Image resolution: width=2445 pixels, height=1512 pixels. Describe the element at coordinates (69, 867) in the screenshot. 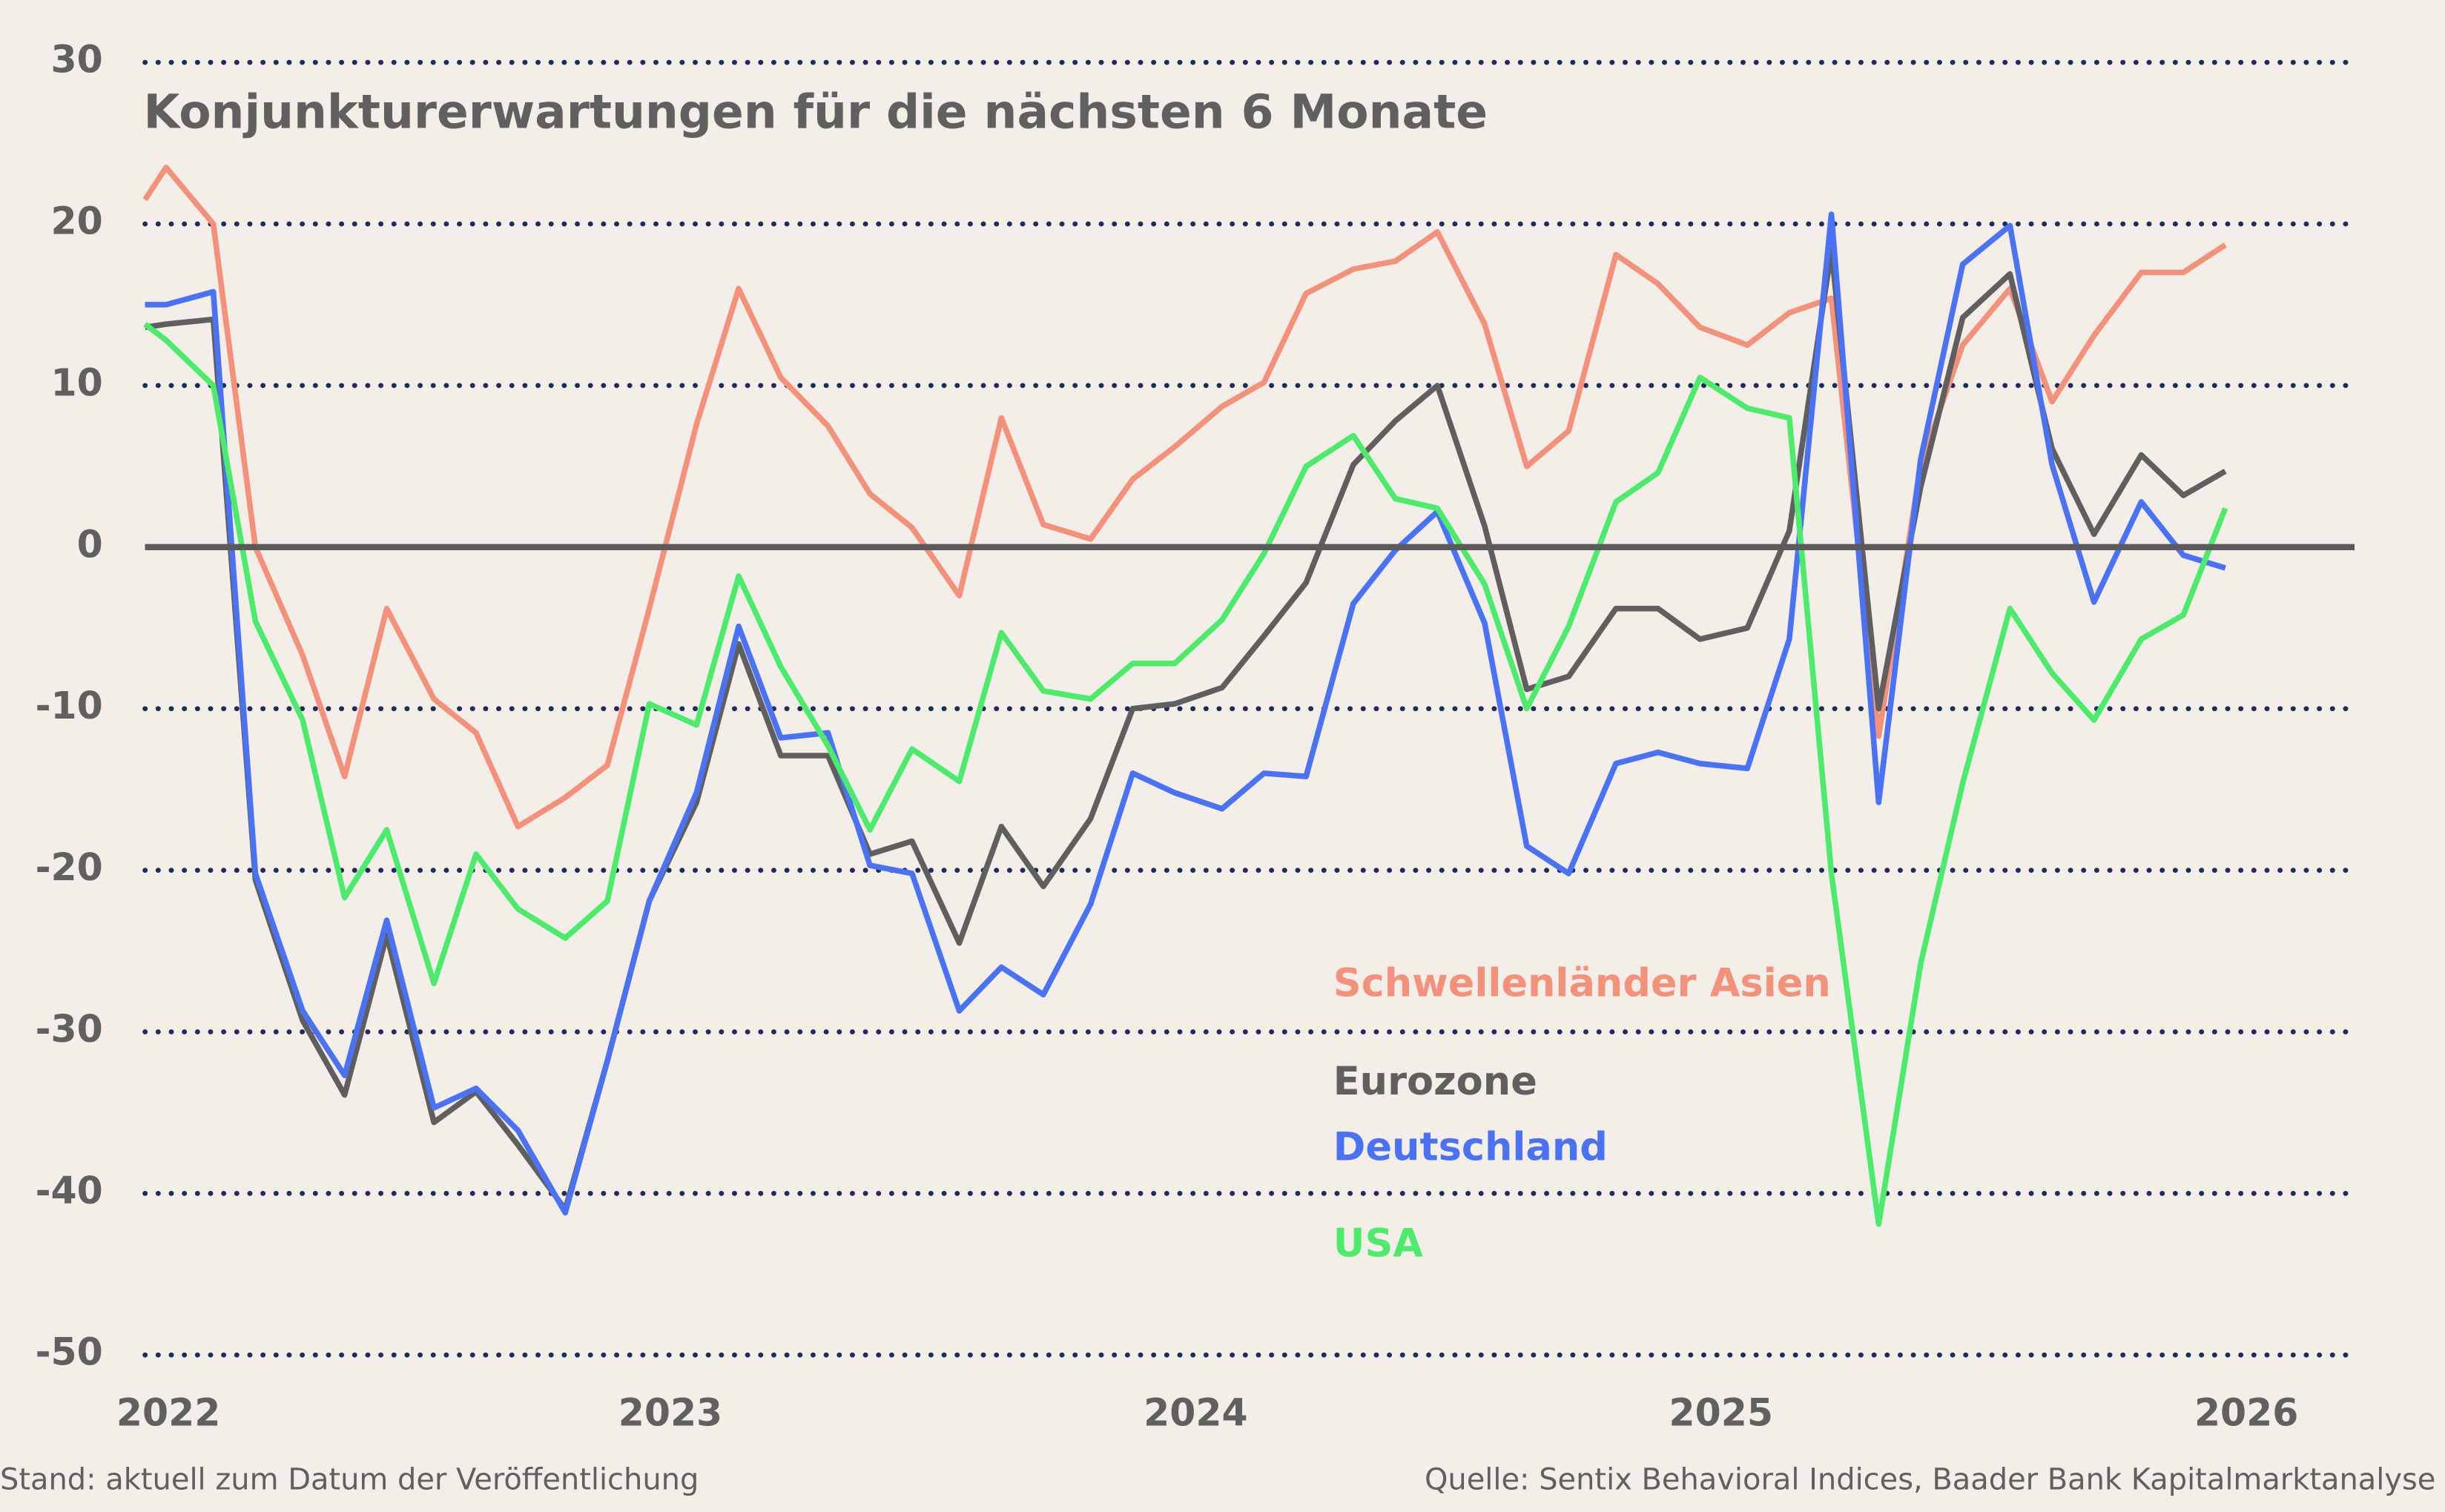

I see `y-tick-label: -20` at that location.